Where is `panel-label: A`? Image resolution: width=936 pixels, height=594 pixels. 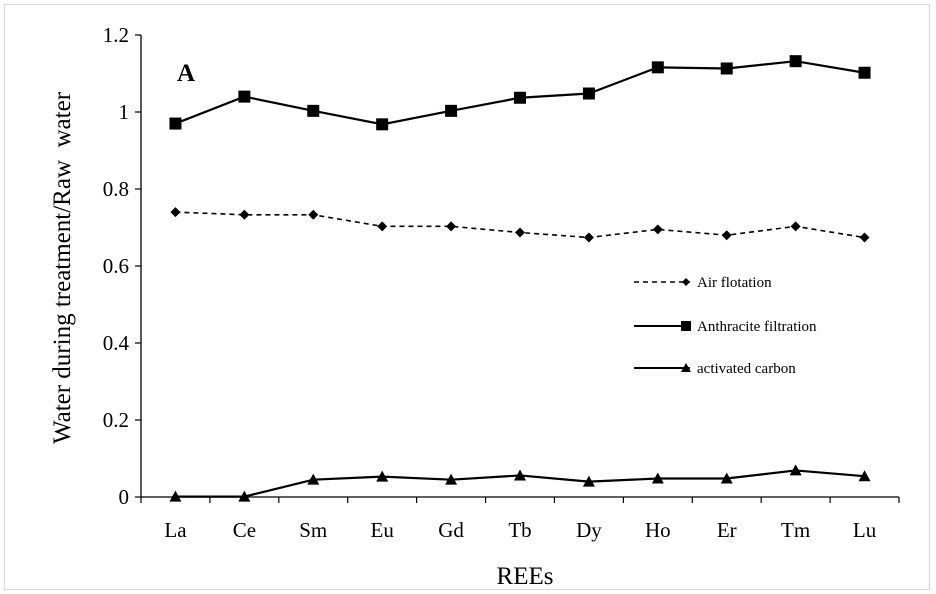
panel-label: A is located at coordinates (186, 73).